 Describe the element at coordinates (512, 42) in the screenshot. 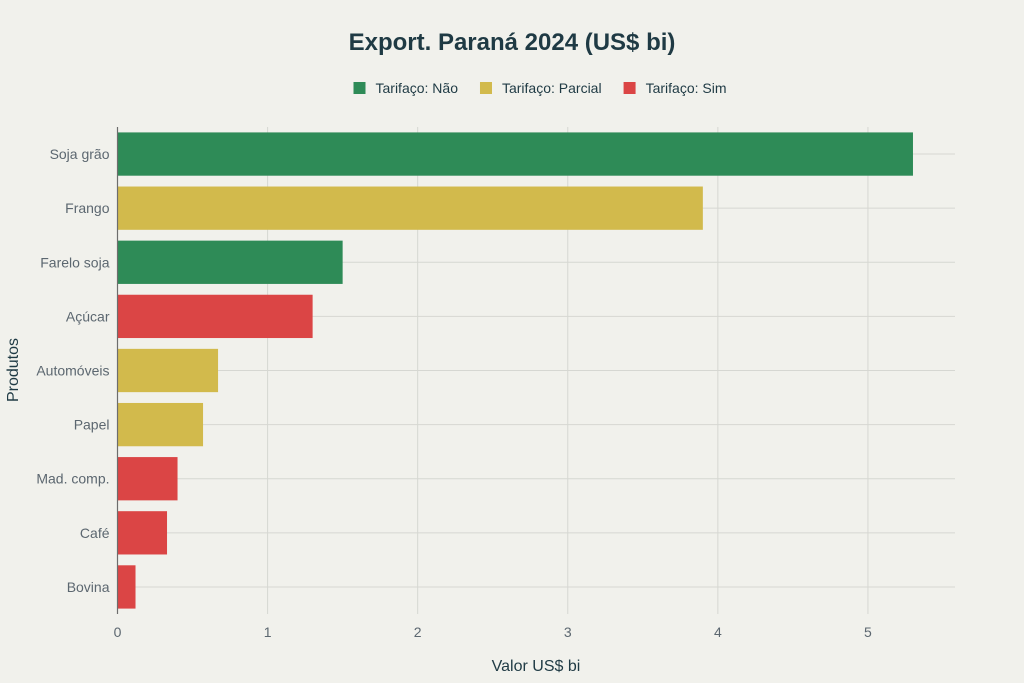

I see `chart-title: Export. Paraná 2024 (US$ bi)` at that location.